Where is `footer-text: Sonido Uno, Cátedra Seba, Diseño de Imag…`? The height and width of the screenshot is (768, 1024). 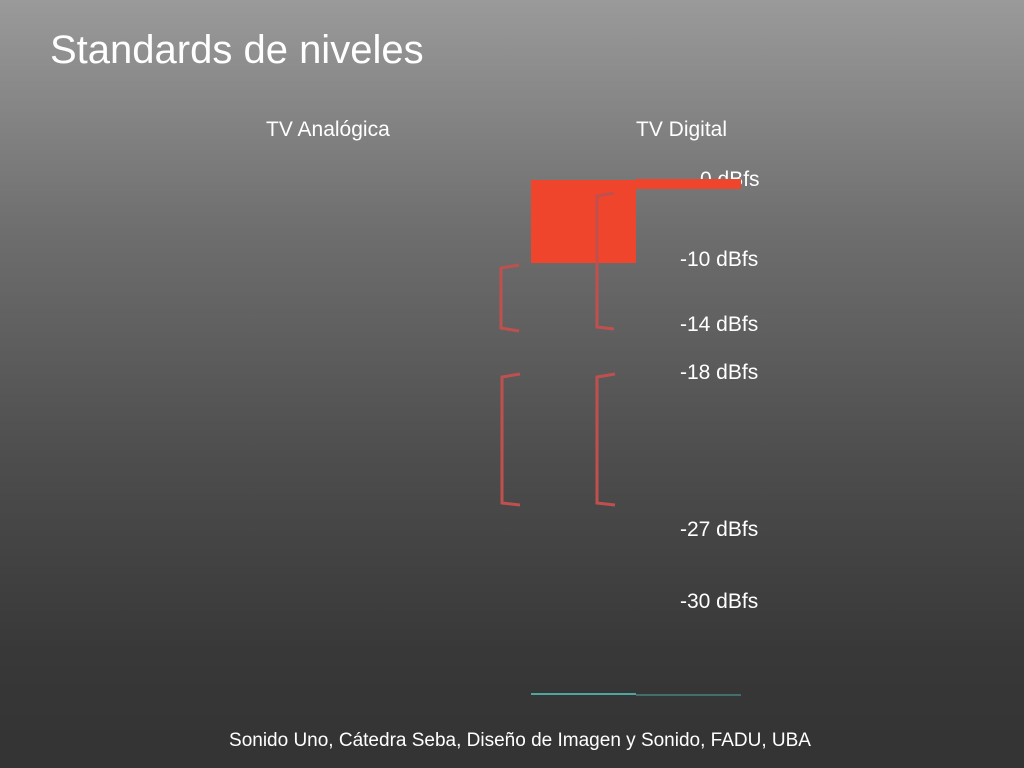 footer-text: Sonido Uno, Cátedra Seba, Diseño de Imag… is located at coordinates (520, 740).